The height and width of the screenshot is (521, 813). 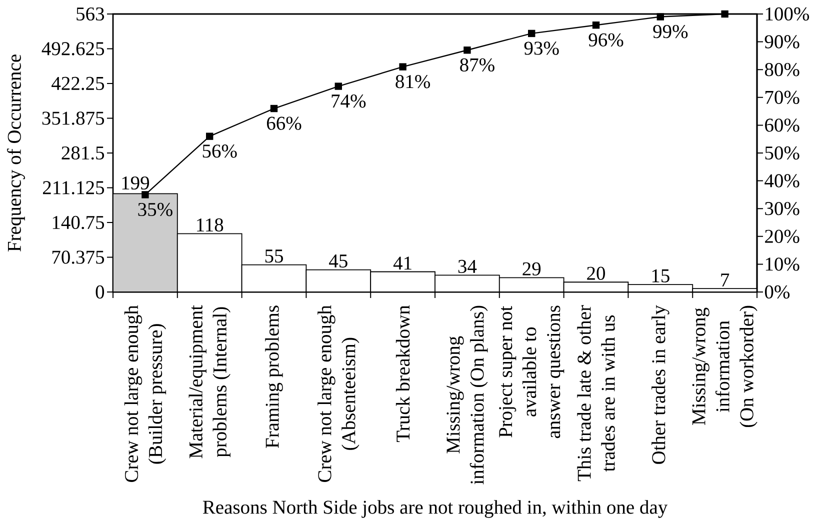 What do you see at coordinates (777, 292) in the screenshot?
I see `y2-tick-label: 0%` at bounding box center [777, 292].